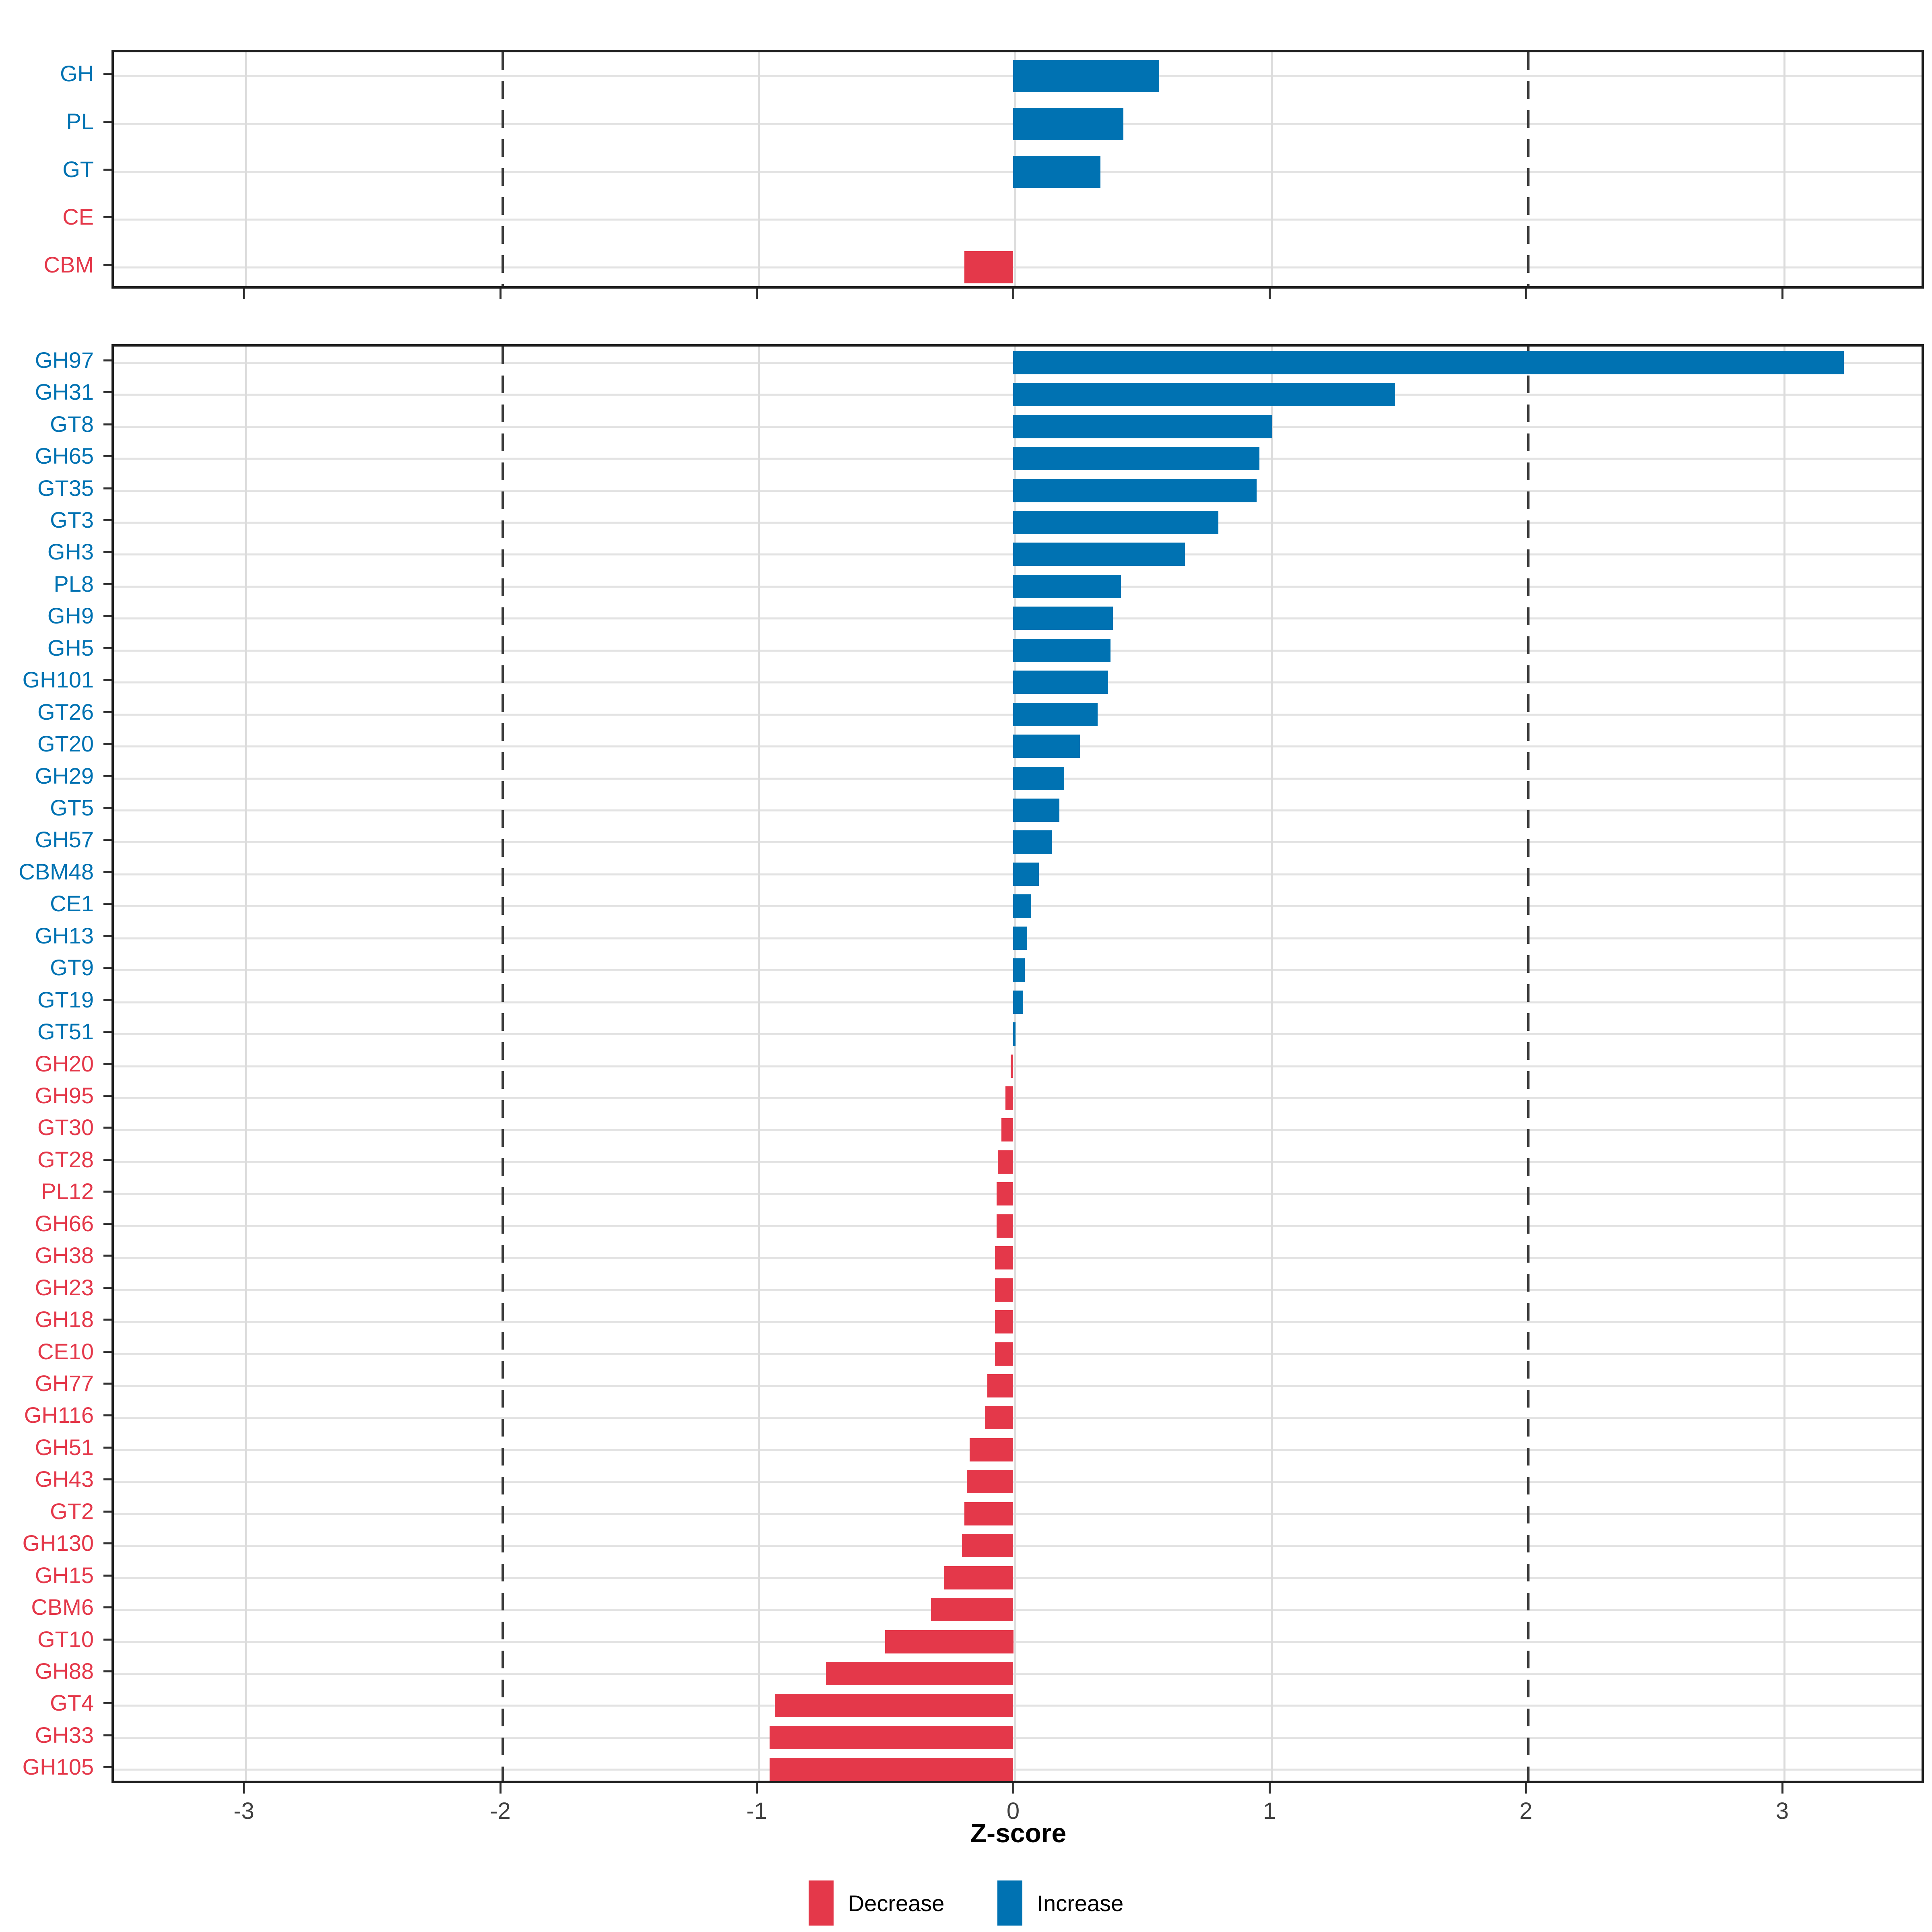 The image size is (1932, 1932). I want to click on category-label-GH88: GH88, so click(64, 1671).